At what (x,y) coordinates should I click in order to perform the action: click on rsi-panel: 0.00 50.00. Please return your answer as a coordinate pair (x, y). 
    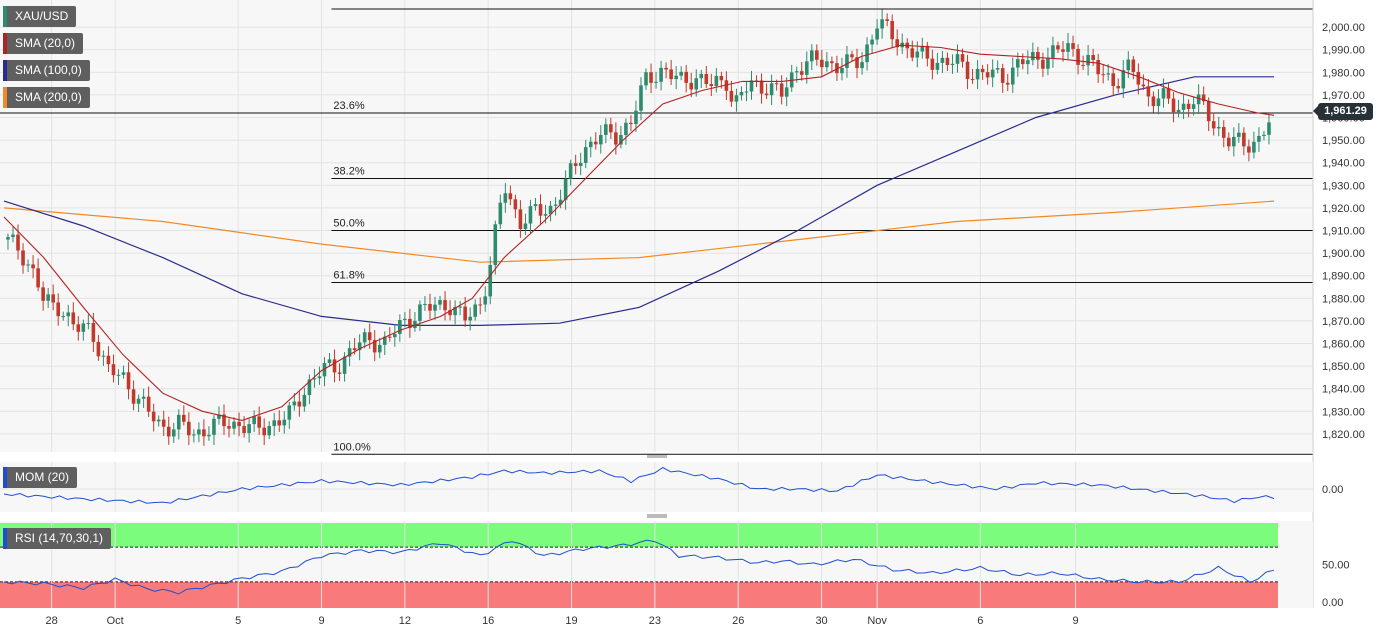
    Looking at the image, I should click on (675, 565).